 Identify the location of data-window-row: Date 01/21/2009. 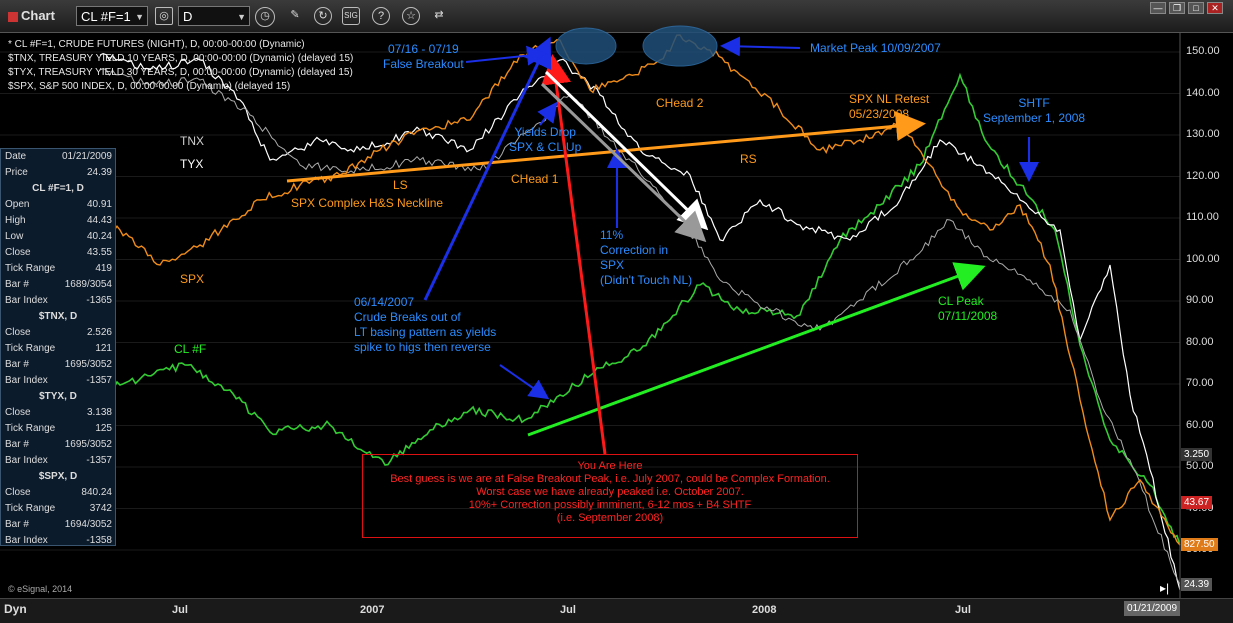
(58, 157).